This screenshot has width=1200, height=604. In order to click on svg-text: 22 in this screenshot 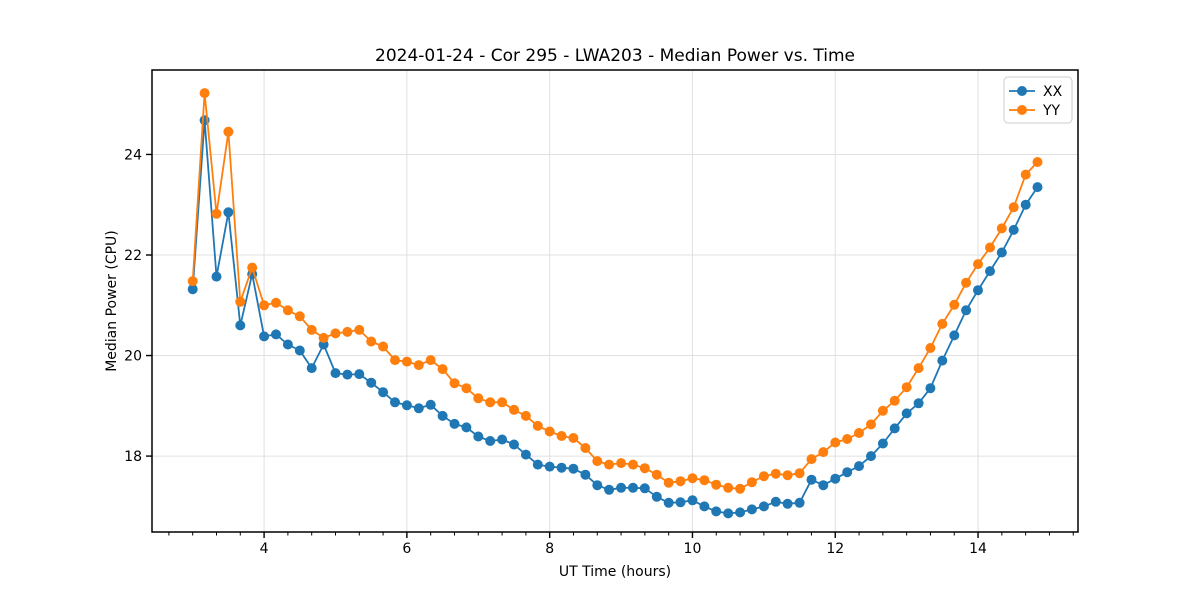, I will do `click(133, 256)`.